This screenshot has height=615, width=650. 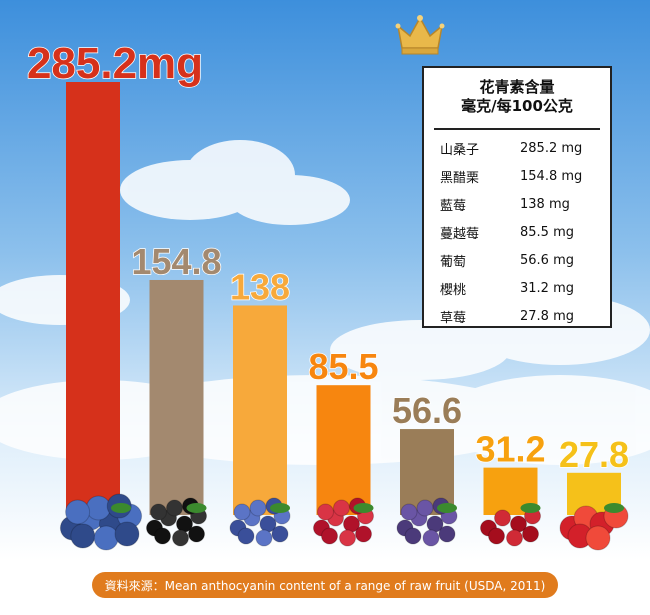 I want to click on legend-fruit-name: 草莓, so click(x=453, y=318).